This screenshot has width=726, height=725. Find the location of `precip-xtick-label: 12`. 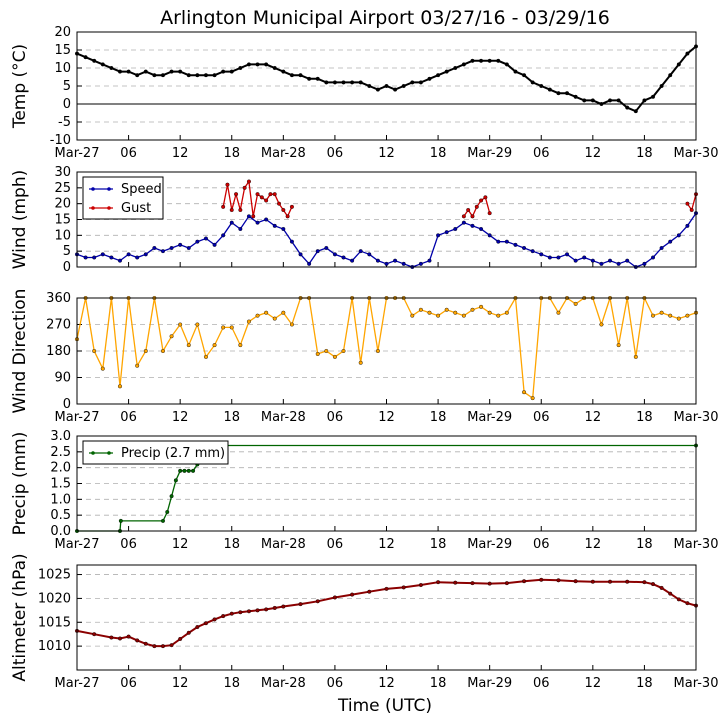

precip-xtick-label: 12 is located at coordinates (180, 544).